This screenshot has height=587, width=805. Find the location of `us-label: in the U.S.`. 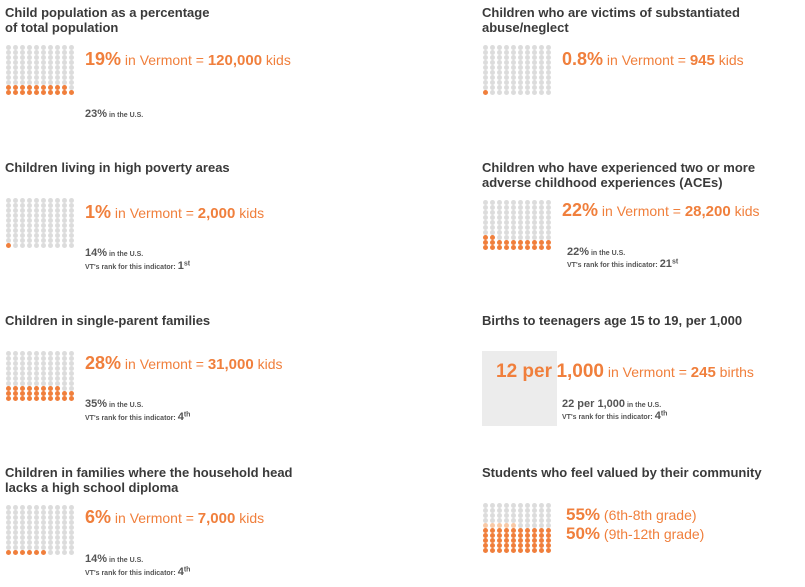

us-label: in the U.S. is located at coordinates (125, 560).